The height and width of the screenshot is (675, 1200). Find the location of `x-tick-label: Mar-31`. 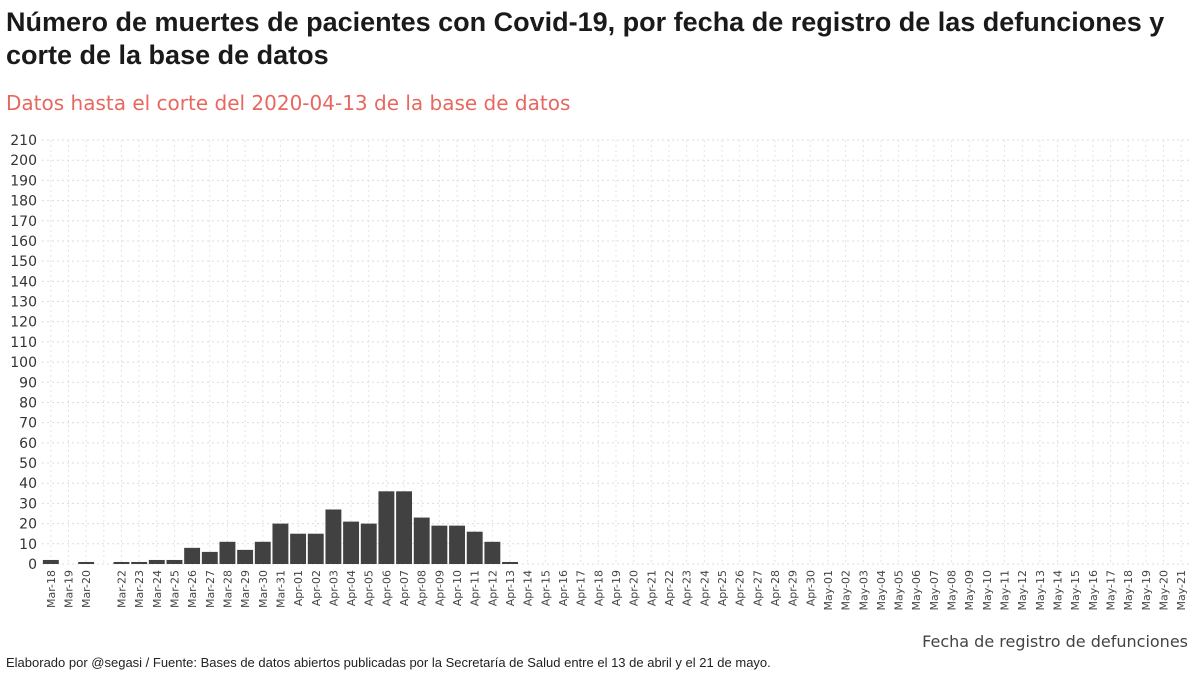

x-tick-label: Mar-31 is located at coordinates (280, 589).